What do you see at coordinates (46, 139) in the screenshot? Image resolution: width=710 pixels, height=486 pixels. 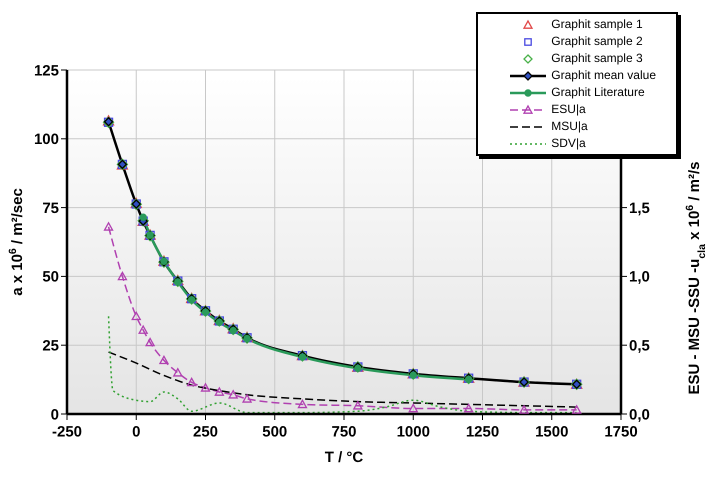 I see `y-tick-label: 100` at bounding box center [46, 139].